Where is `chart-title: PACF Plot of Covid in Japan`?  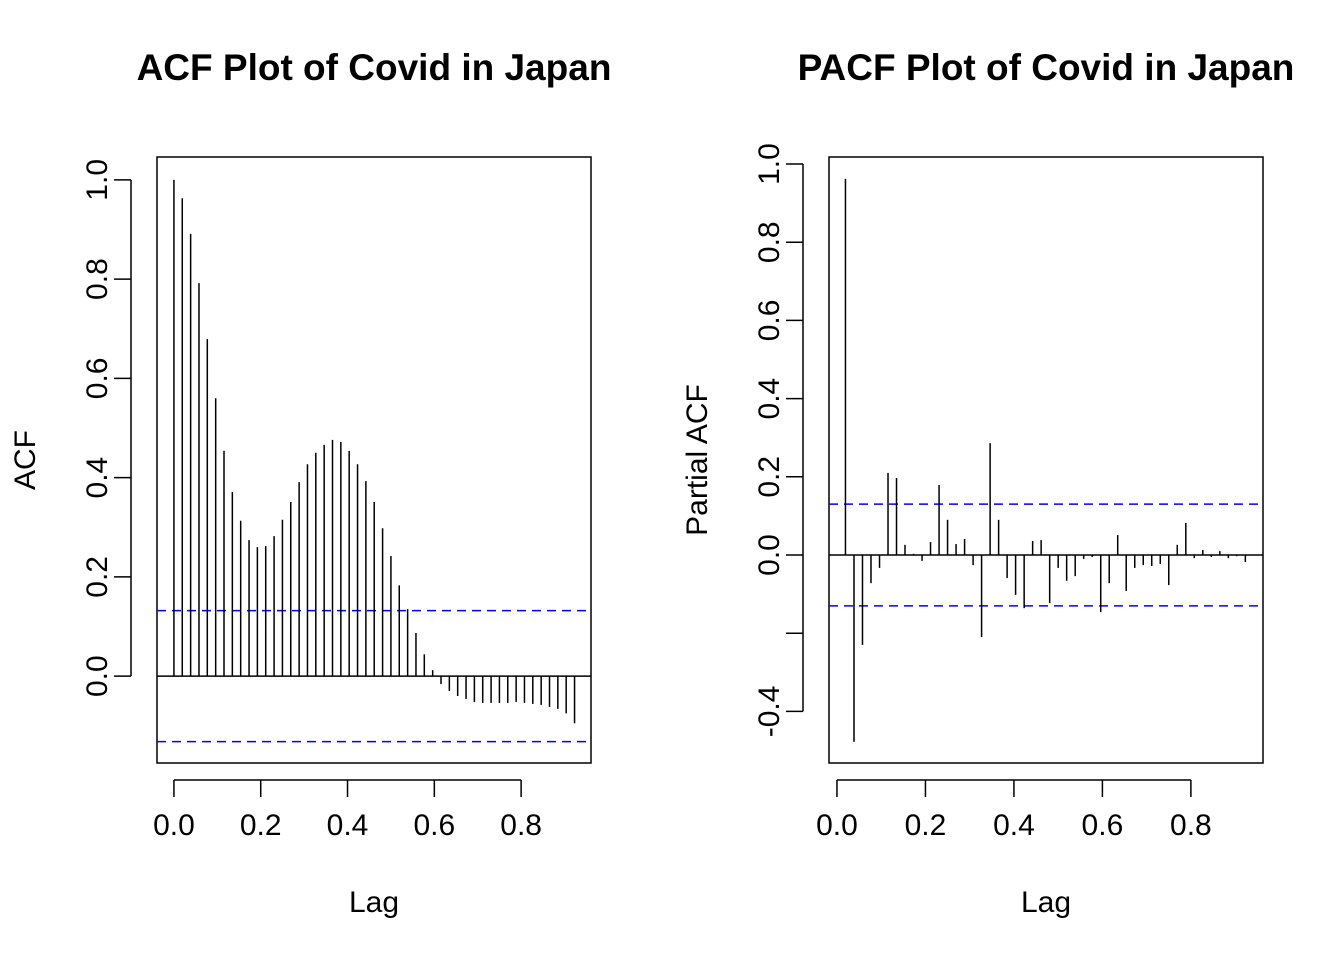 chart-title: PACF Plot of Covid in Japan is located at coordinates (1046, 67).